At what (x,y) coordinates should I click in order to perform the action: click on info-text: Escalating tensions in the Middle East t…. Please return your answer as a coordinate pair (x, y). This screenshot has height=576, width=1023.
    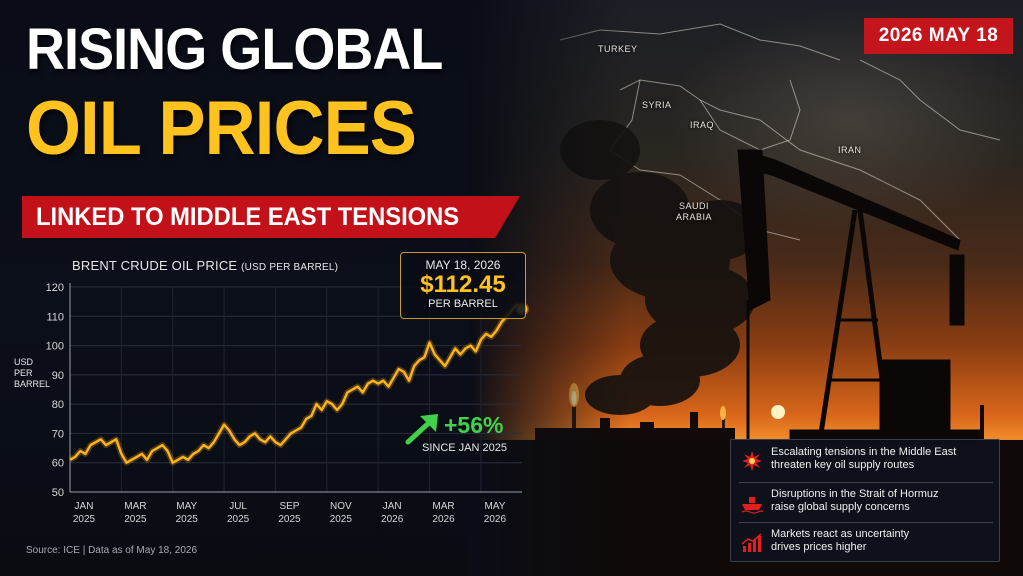
    Looking at the image, I should click on (883, 459).